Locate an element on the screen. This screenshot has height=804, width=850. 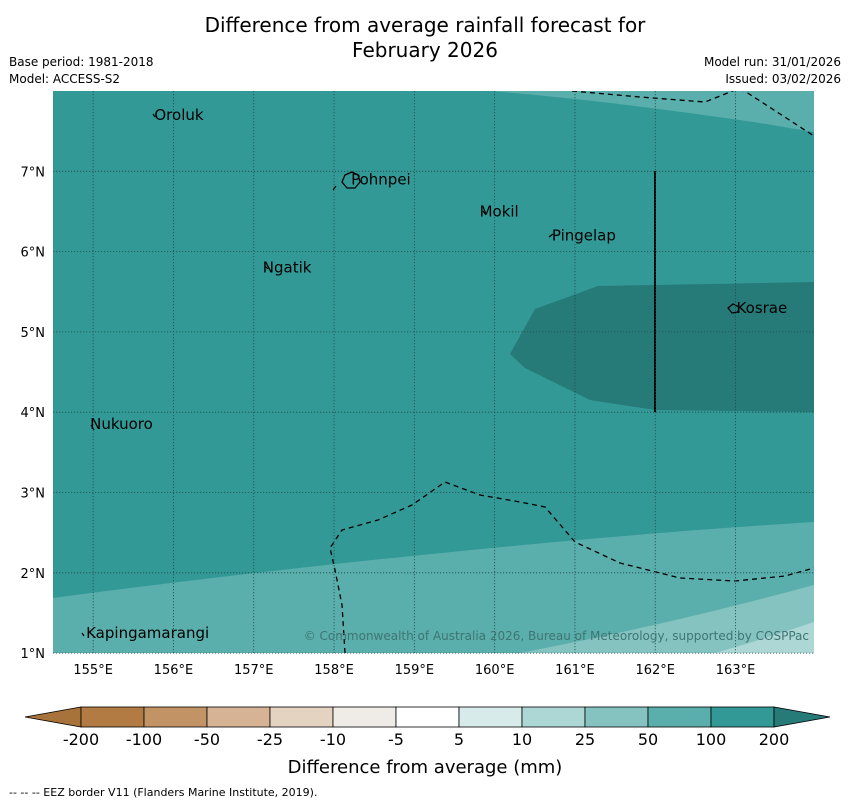
lon-label: 157°E is located at coordinates (254, 670).